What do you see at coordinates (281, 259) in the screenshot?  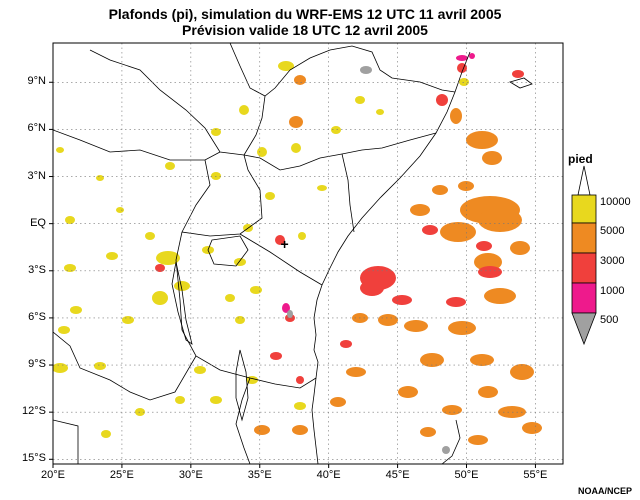 I see `border-kenya-tanzania` at bounding box center [281, 259].